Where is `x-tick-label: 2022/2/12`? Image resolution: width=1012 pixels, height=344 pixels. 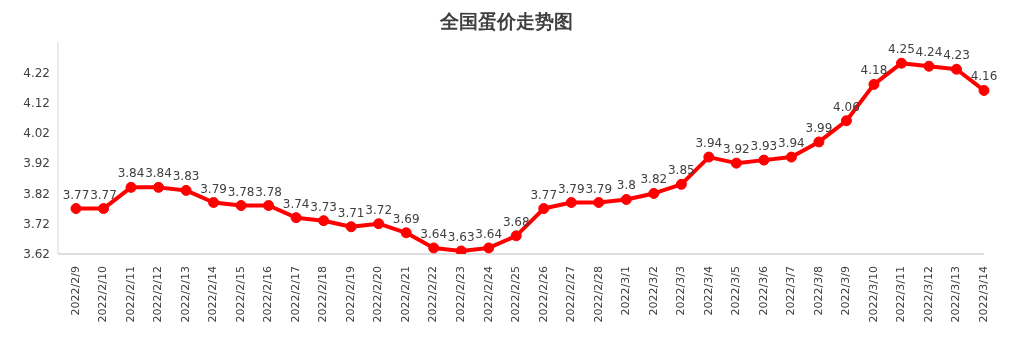 x-tick-label: 2022/2/12 is located at coordinates (158, 294).